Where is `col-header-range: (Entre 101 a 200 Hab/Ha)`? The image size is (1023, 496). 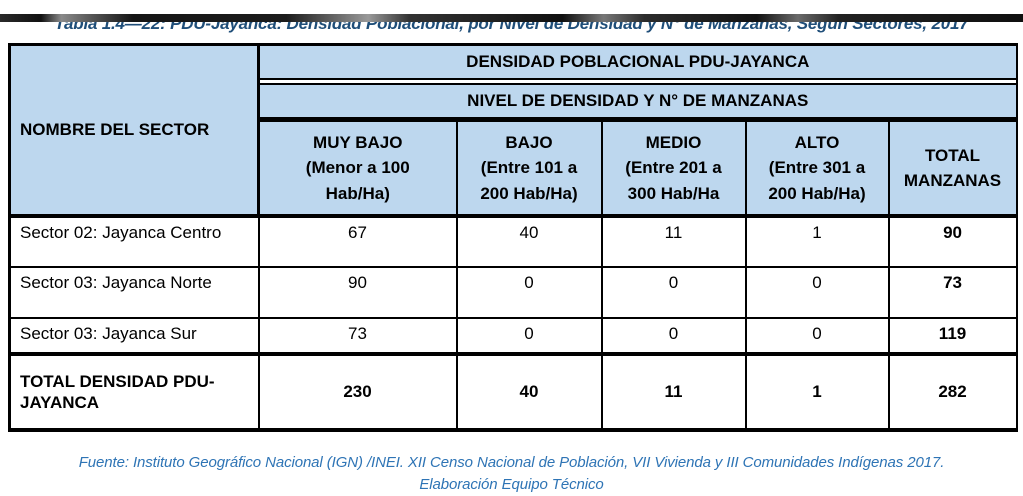
col-header-range: (Entre 101 a 200 Hab/Ha) is located at coordinates (529, 180).